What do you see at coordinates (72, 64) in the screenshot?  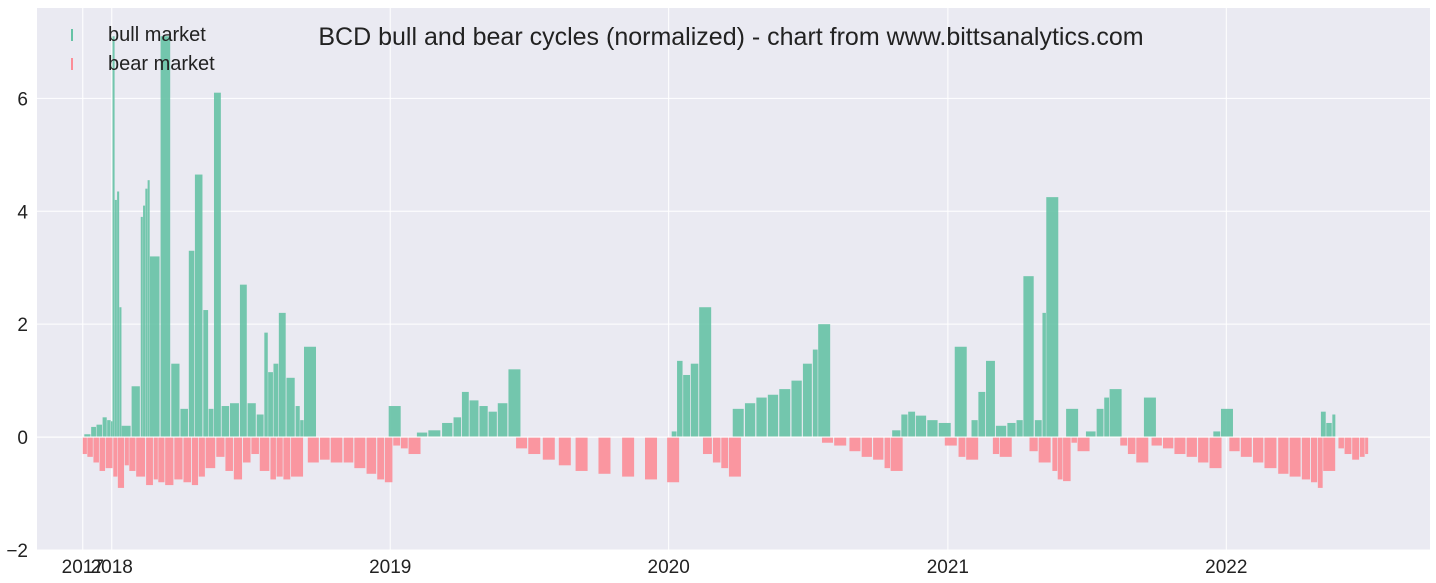 I see `legend-swatch-bear` at bounding box center [72, 64].